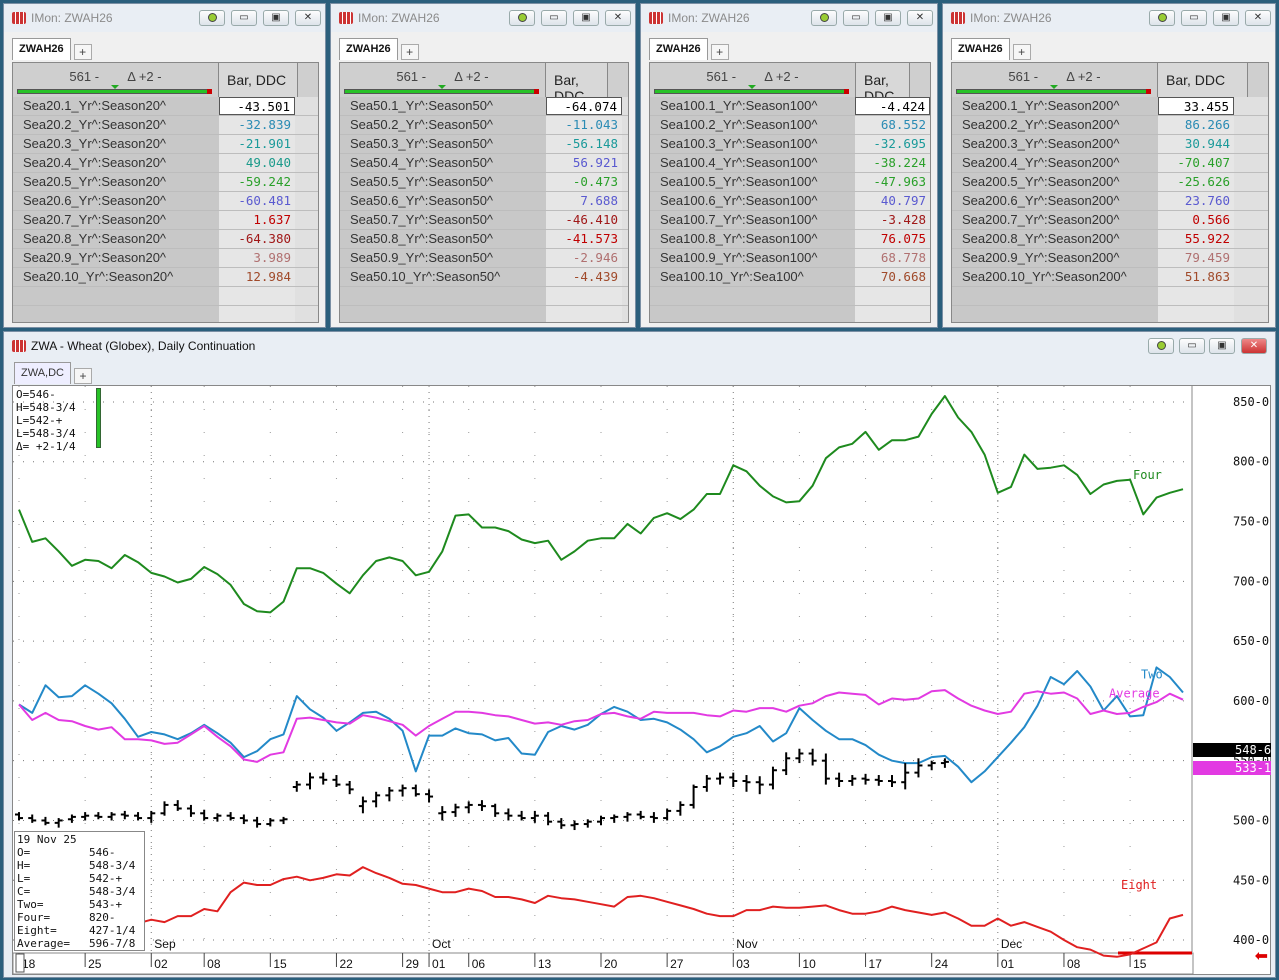 The height and width of the screenshot is (980, 1279). Describe the element at coordinates (1196, 106) in the screenshot. I see `row-value: 33.455` at that location.